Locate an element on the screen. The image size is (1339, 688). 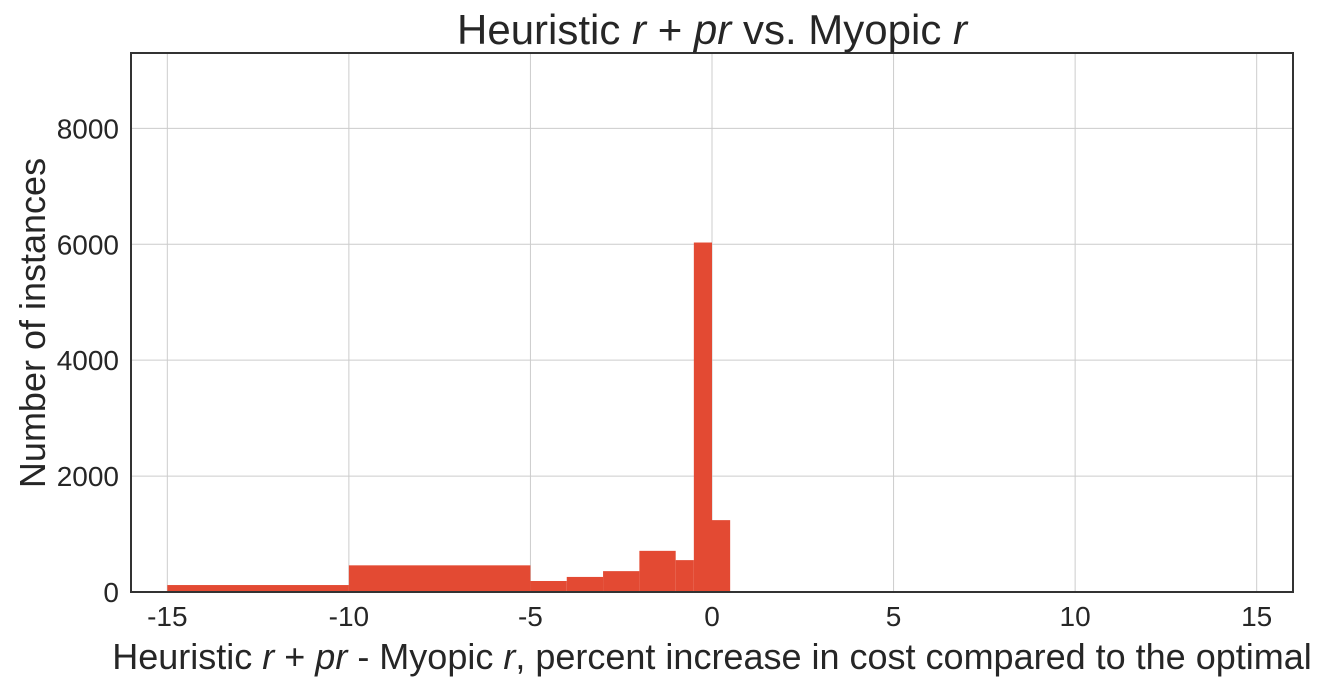
xlabel-part-5: r is located at coordinates (510, 656).